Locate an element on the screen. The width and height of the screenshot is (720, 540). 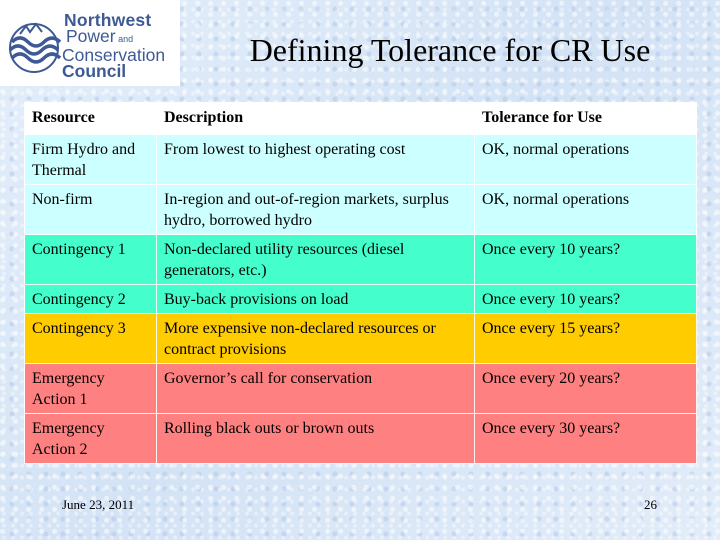
cell-tolerance: Once every 15 years? is located at coordinates (585, 338).